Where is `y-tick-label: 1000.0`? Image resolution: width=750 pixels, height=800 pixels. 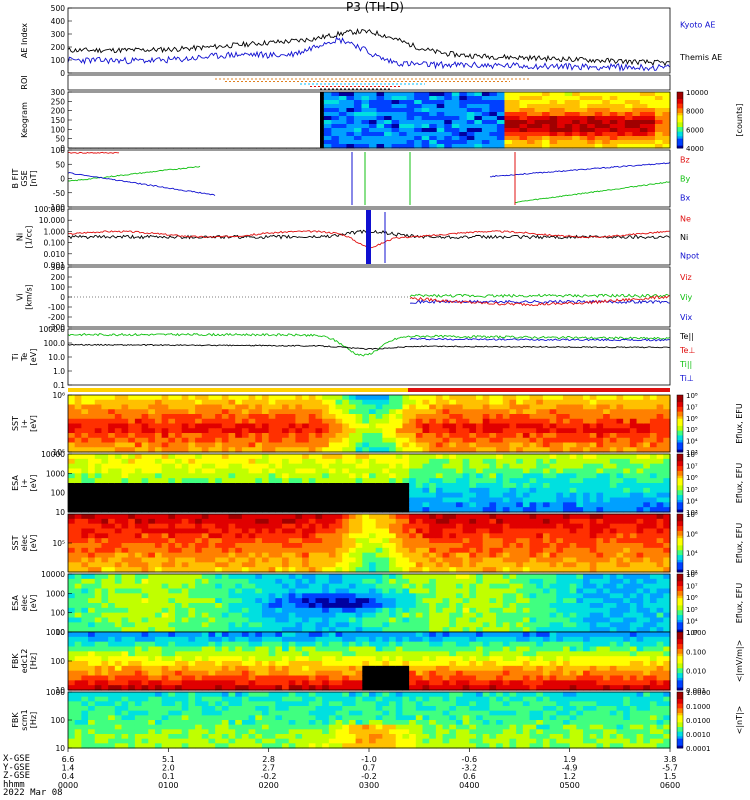 y-tick-label: 1000.0 is located at coordinates (52, 329).